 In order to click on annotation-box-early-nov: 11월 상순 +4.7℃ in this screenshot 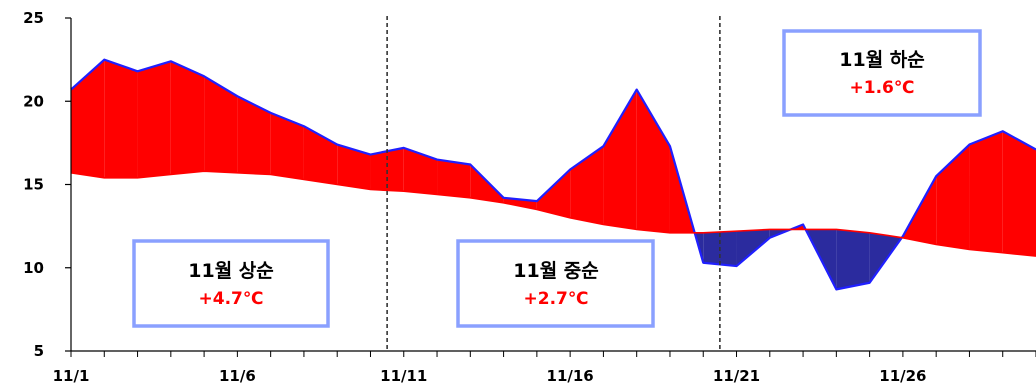, I will do `click(231, 283)`.